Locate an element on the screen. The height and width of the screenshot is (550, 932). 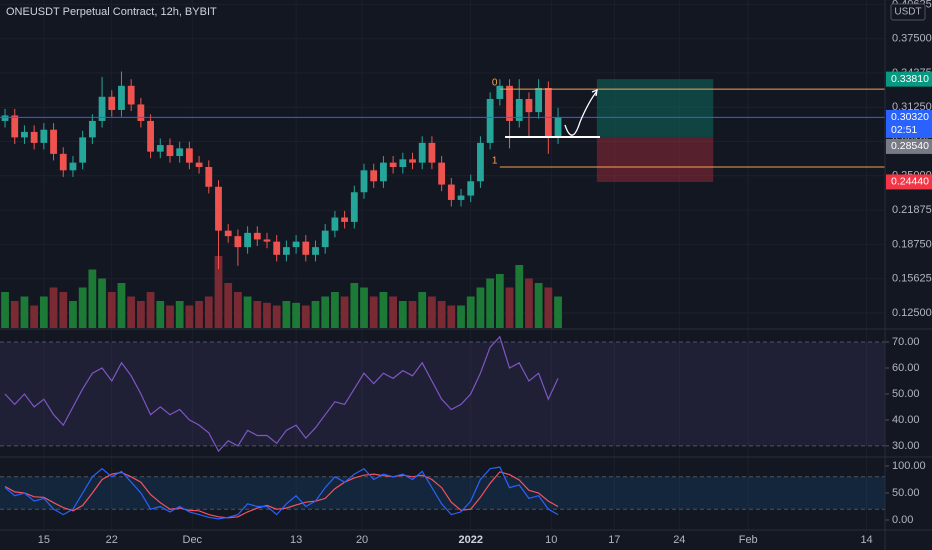
stoch-k-line is located at coordinates (281, 493).